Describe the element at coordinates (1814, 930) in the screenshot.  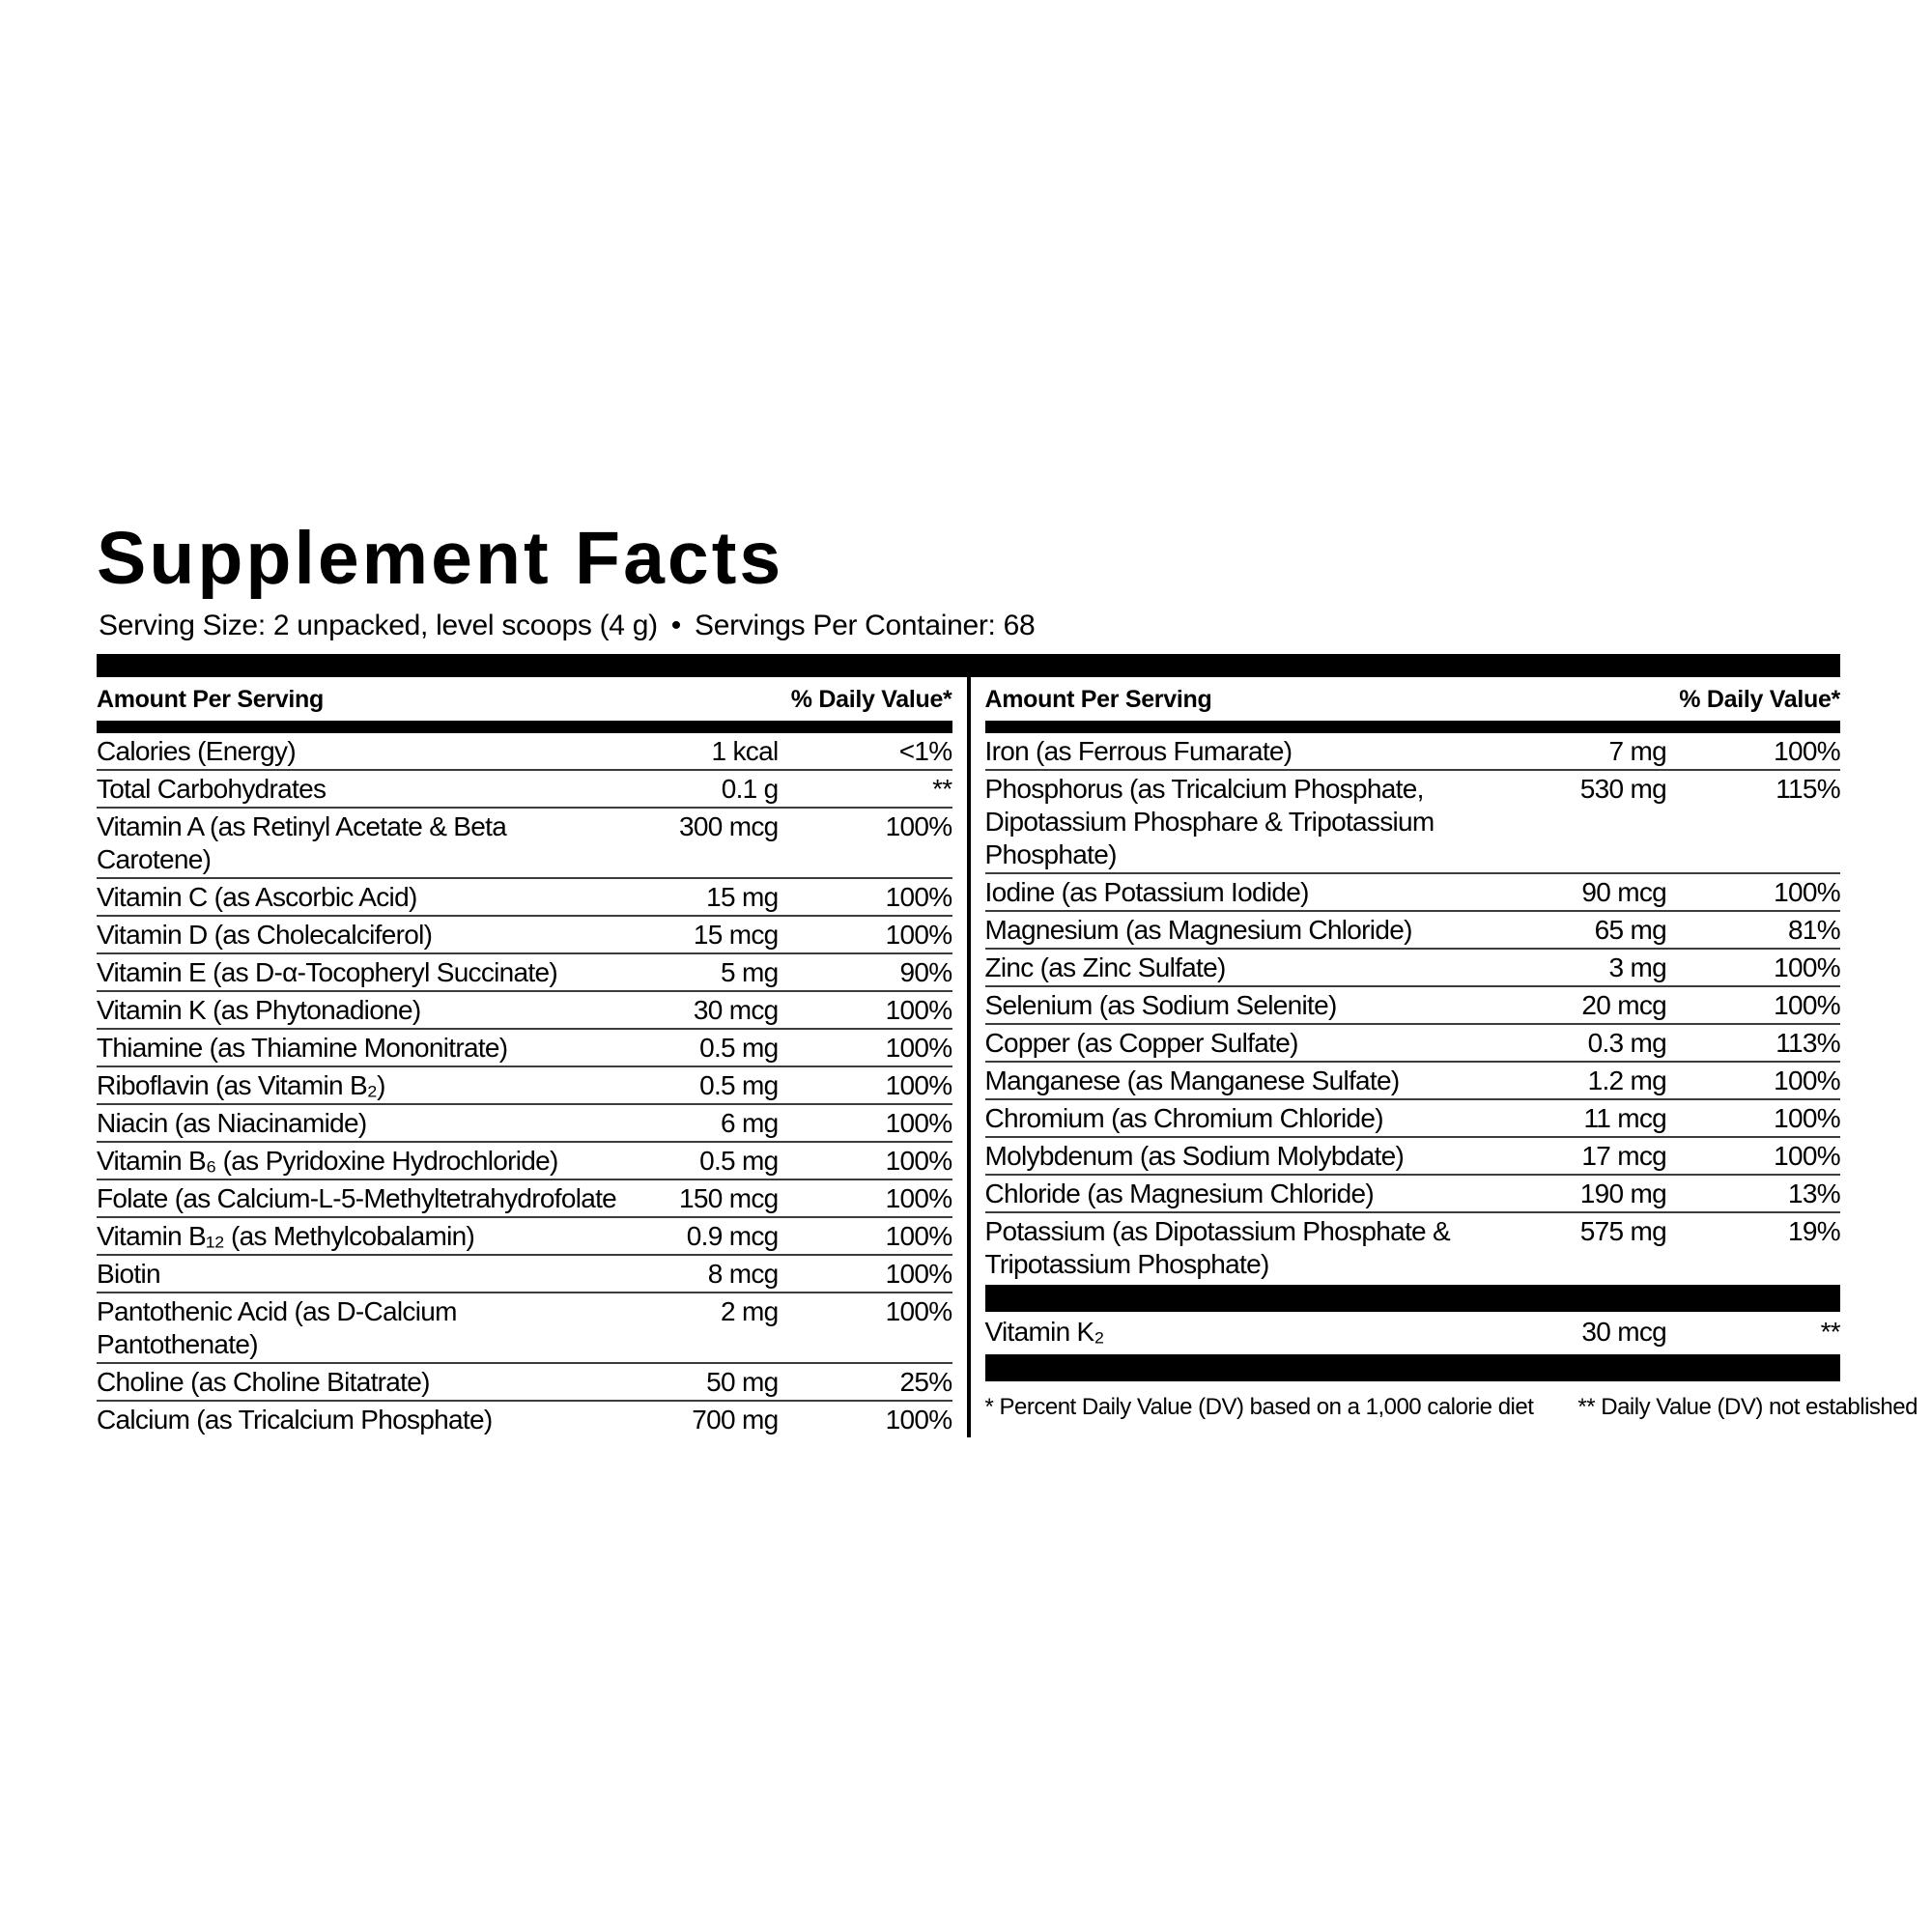
I see `nutrient-dv: 81%` at that location.